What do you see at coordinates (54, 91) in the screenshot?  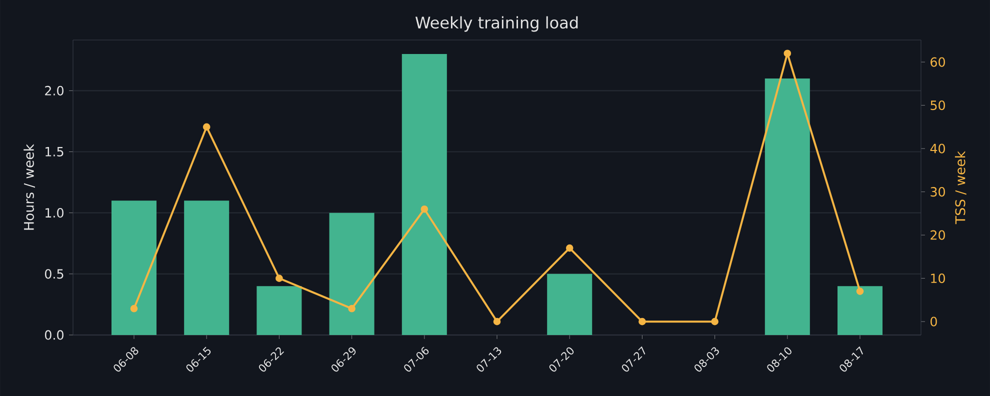 I see `y-tick-label: 2.0` at bounding box center [54, 91].